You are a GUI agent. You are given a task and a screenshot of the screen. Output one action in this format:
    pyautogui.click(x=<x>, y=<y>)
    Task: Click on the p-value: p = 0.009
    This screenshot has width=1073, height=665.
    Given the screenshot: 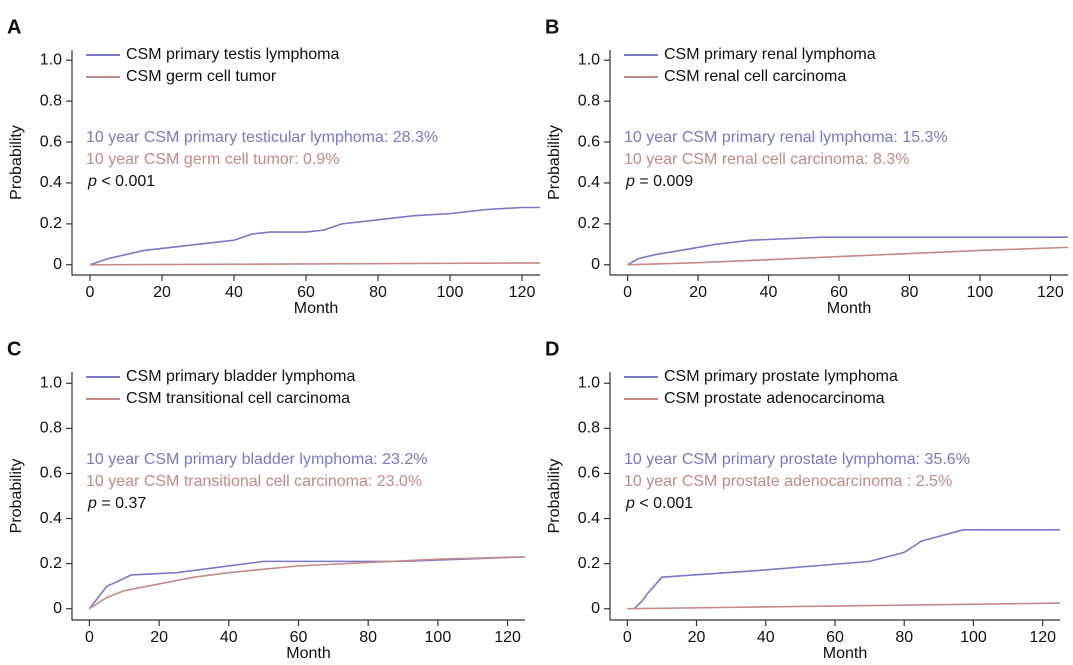 What is the action you would take?
    pyautogui.click(x=659, y=181)
    